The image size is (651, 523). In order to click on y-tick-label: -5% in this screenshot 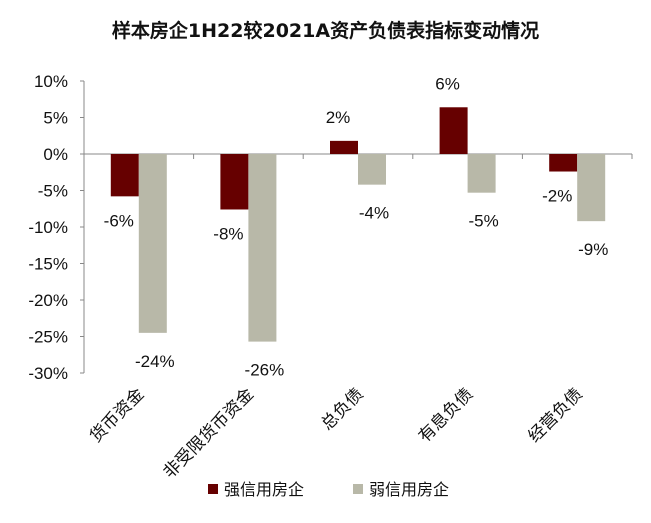, I will do `click(53, 191)`.